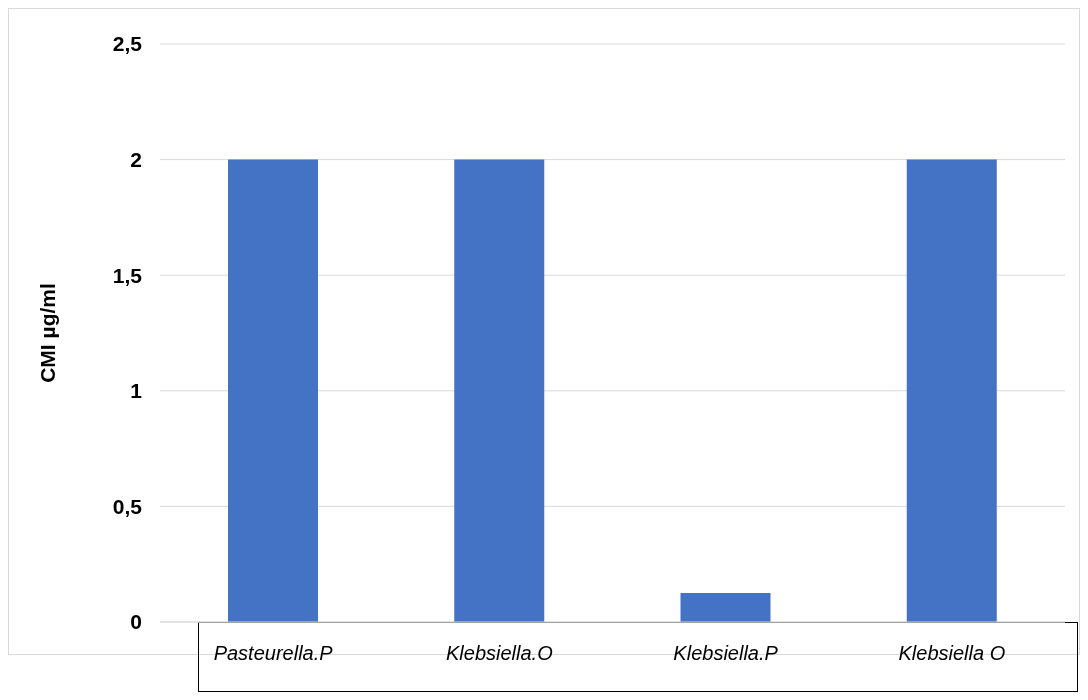  Describe the element at coordinates (127, 44) in the screenshot. I see `y-tick-label: 2,5` at that location.